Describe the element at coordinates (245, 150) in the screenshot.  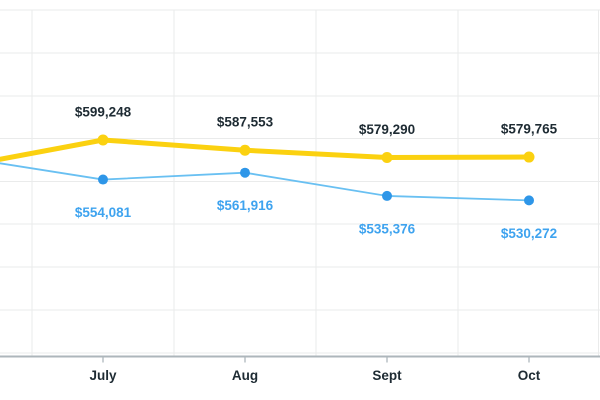
I see `yellow-series-point-aug` at that location.